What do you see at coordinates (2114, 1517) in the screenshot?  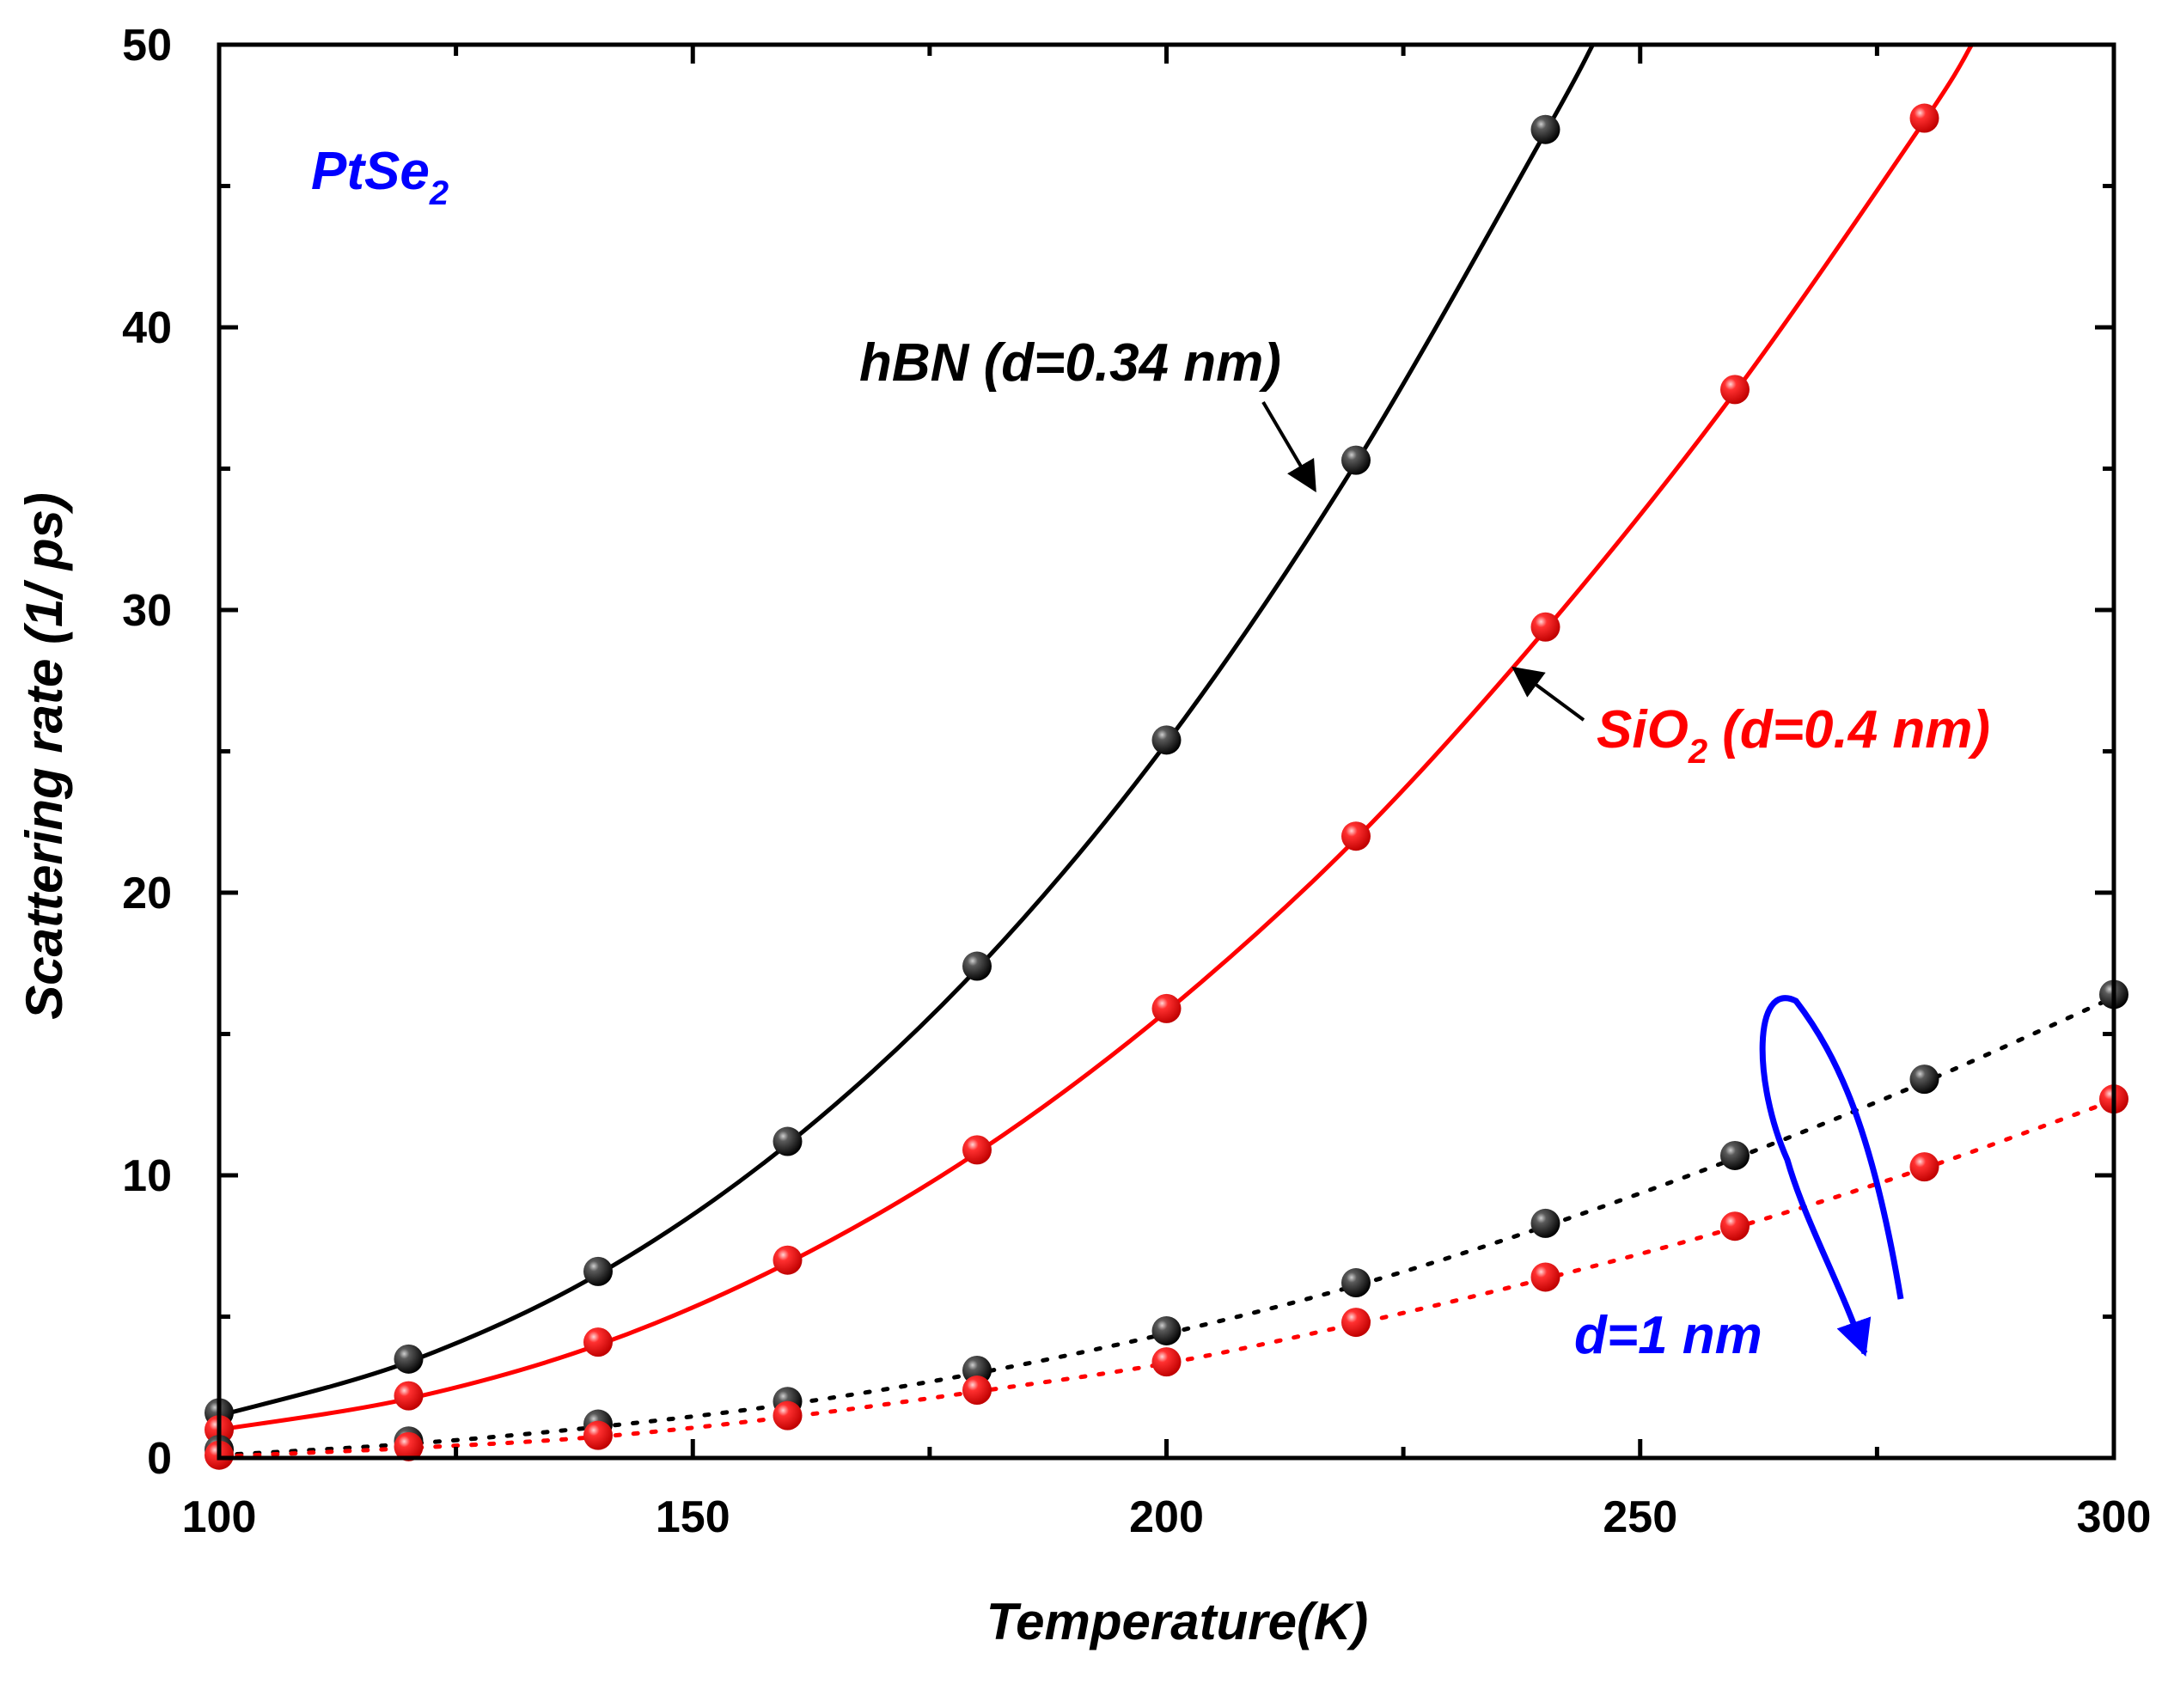 I see `x-tick-label-300: 300` at bounding box center [2114, 1517].